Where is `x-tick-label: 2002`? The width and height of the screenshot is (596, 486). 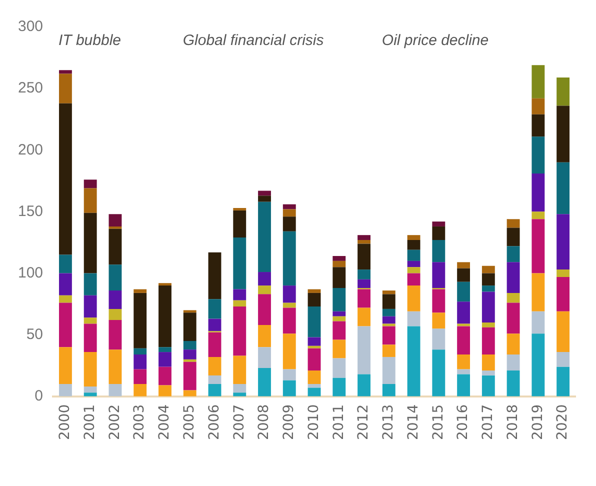 x-tick-label: 2002 is located at coordinates (114, 422).